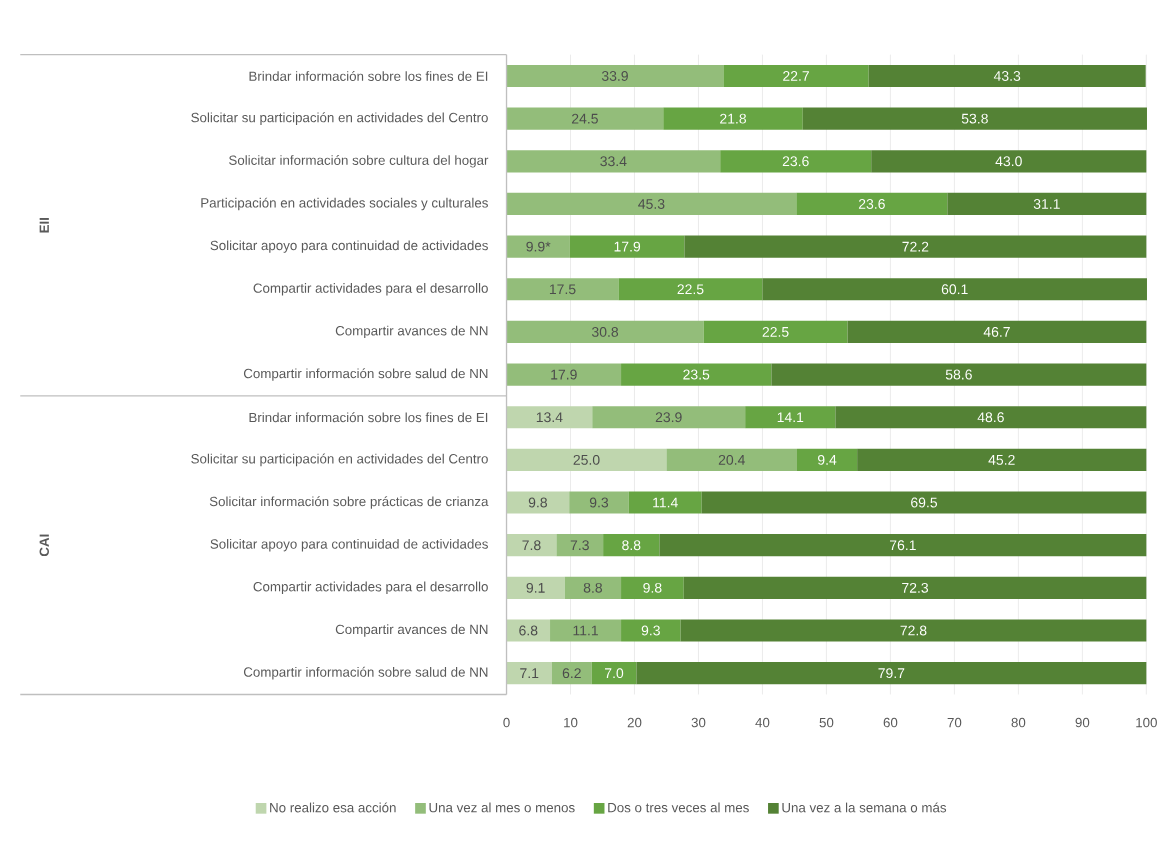 The width and height of the screenshot is (1173, 846). Describe the element at coordinates (915, 246) in the screenshot. I see `data-label: 72.2` at that location.